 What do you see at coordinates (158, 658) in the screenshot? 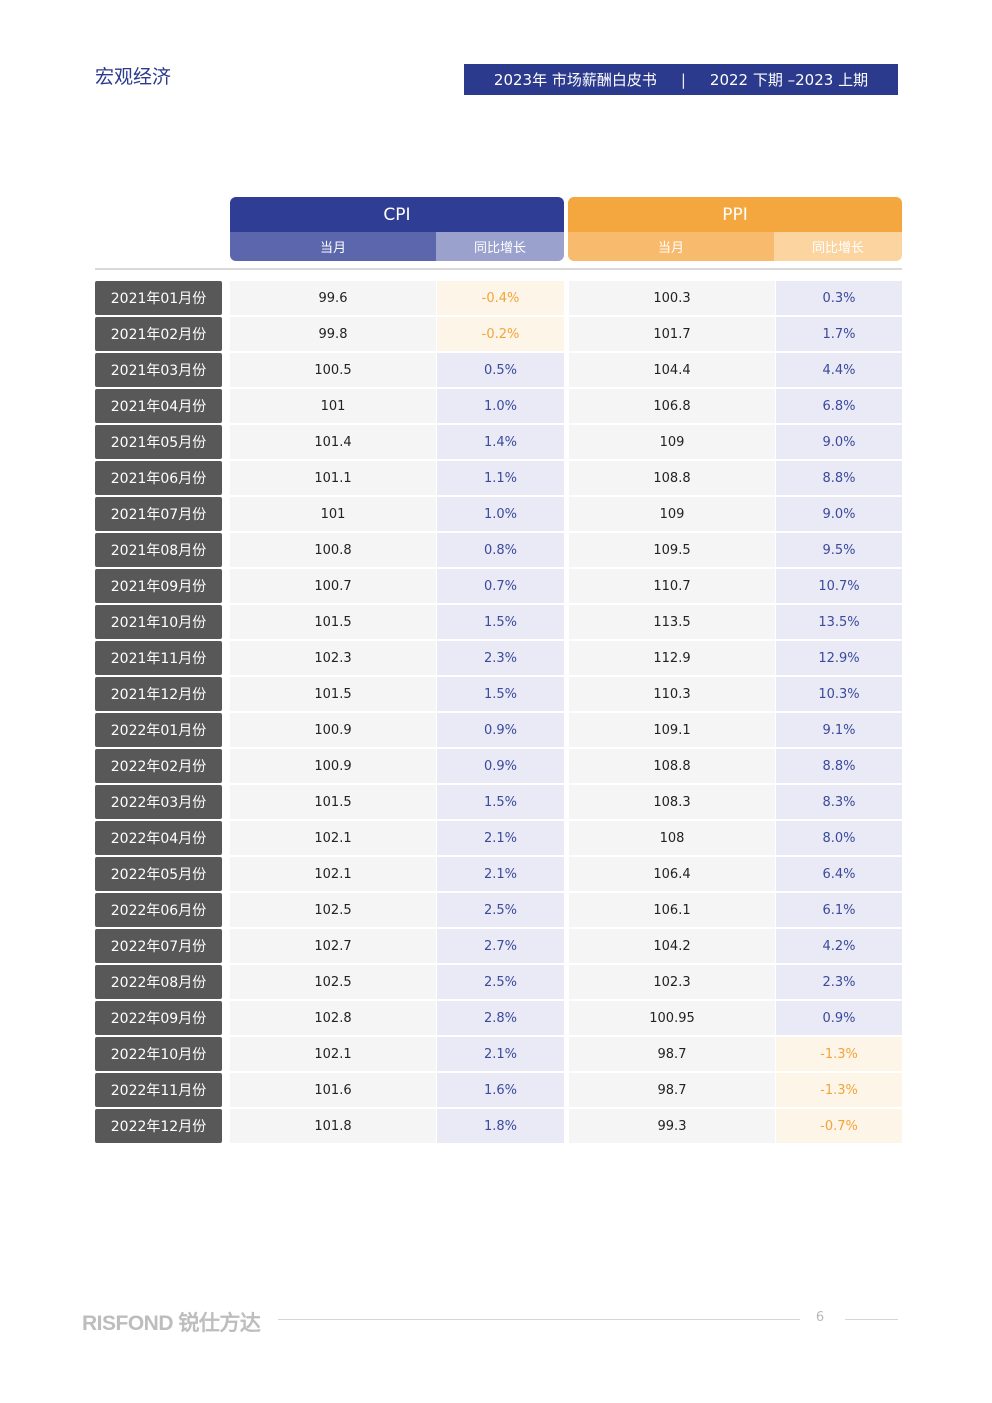
I see `month-label: 2021年11月份` at bounding box center [158, 658].